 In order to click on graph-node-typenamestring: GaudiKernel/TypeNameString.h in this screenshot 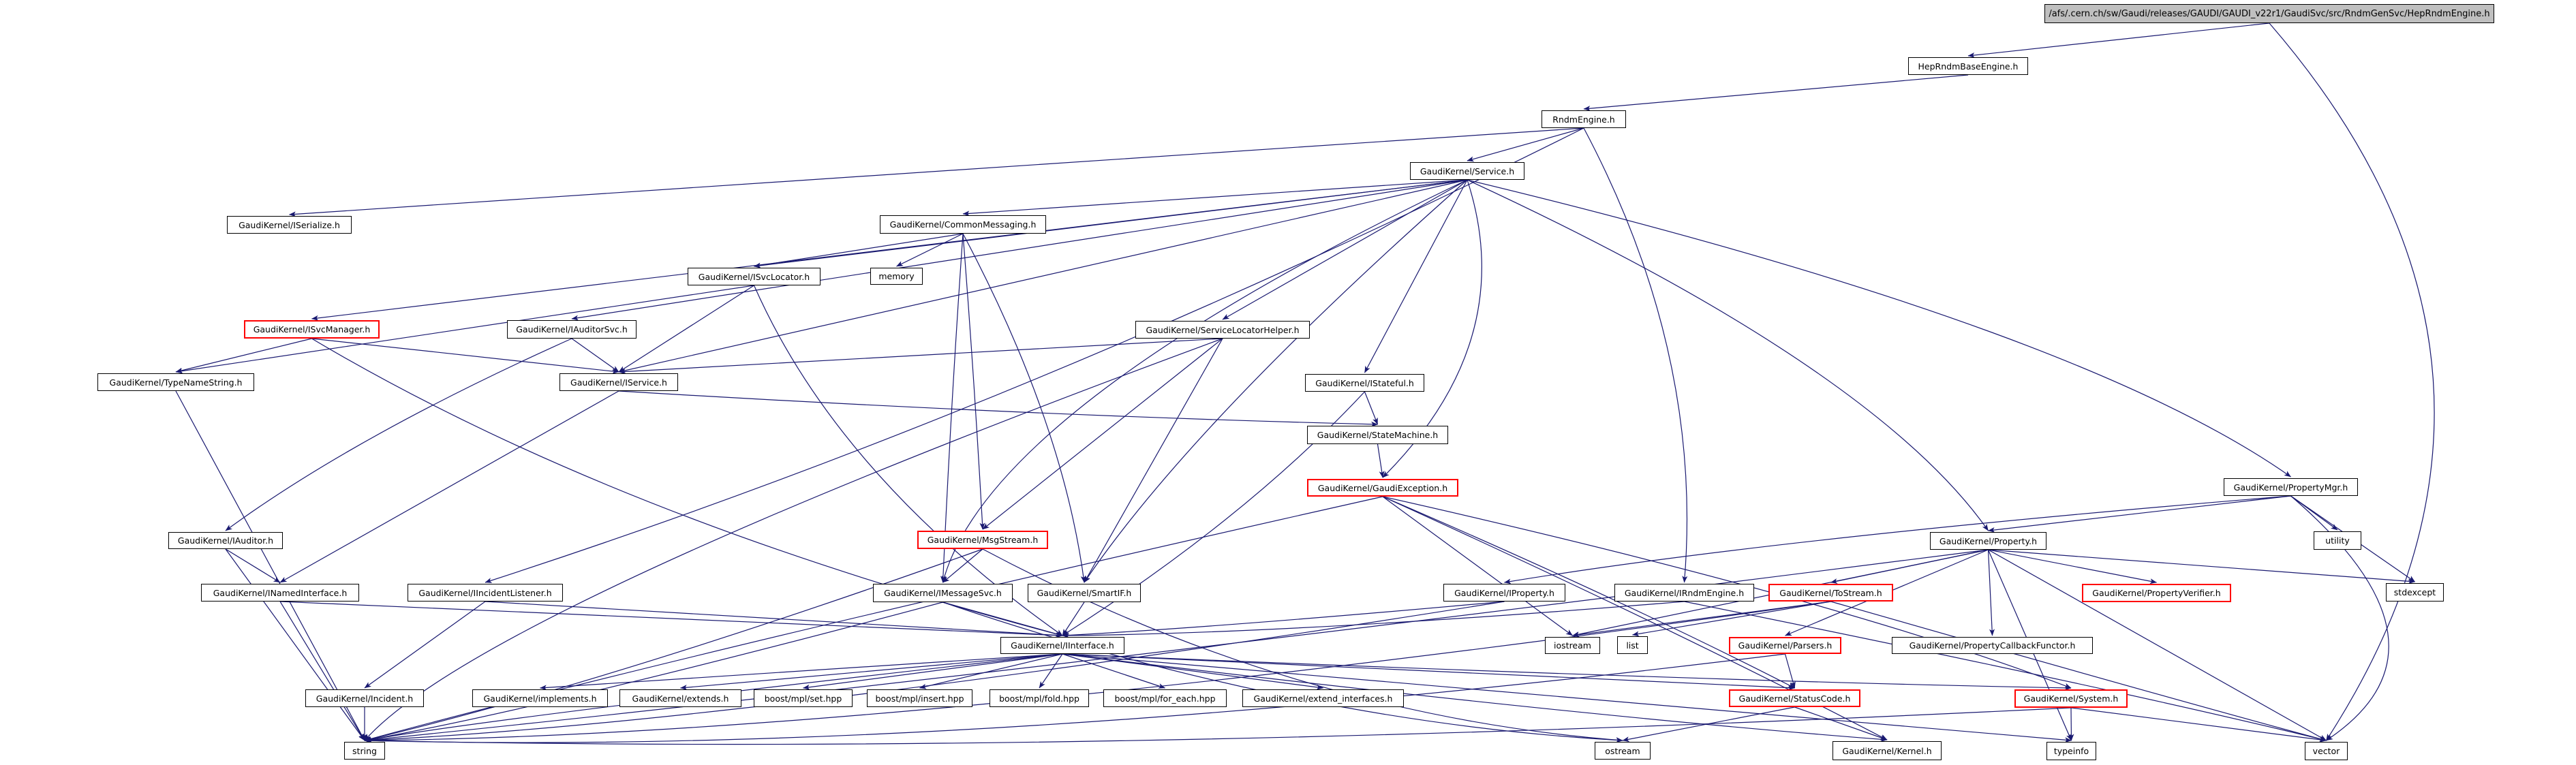, I will do `click(175, 382)`.